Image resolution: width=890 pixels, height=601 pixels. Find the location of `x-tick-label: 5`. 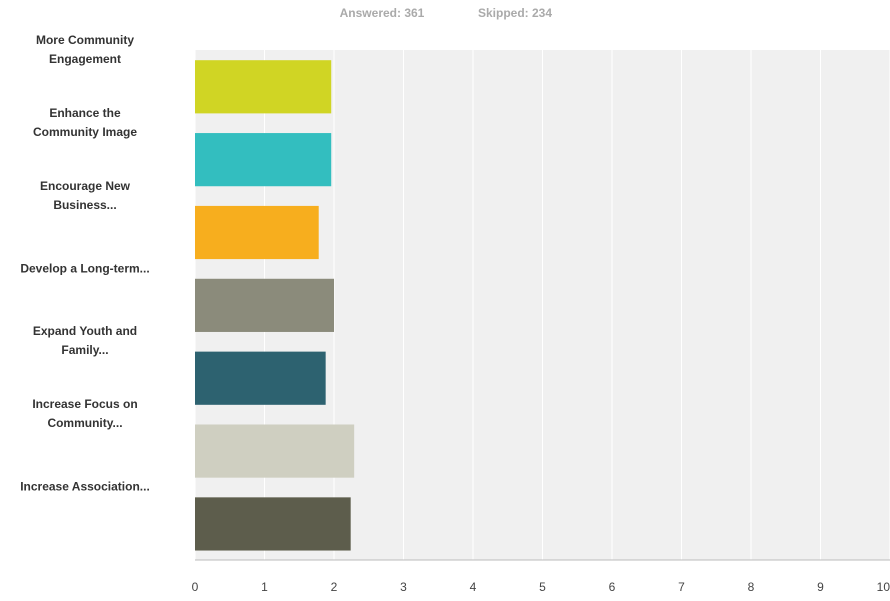

x-tick-label: 5 is located at coordinates (542, 587).